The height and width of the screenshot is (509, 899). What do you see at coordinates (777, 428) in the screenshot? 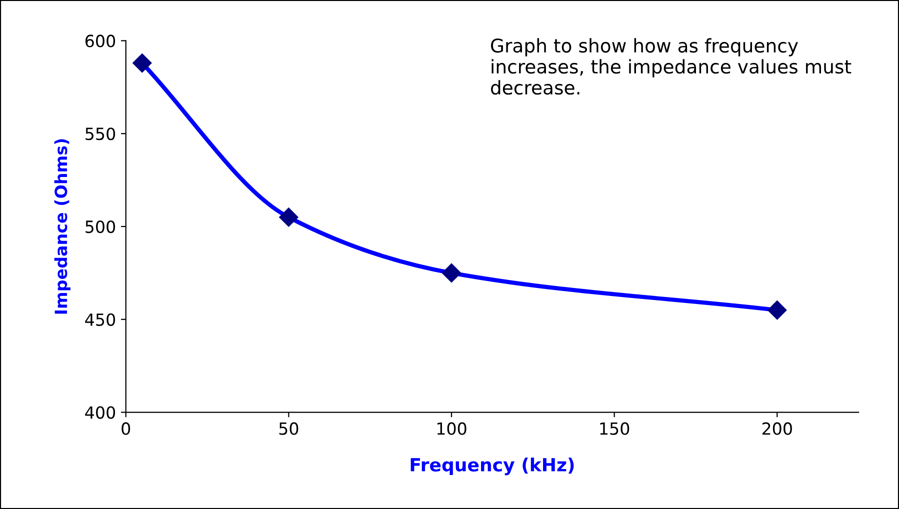
I see `x-tick-label: 200` at bounding box center [777, 428].